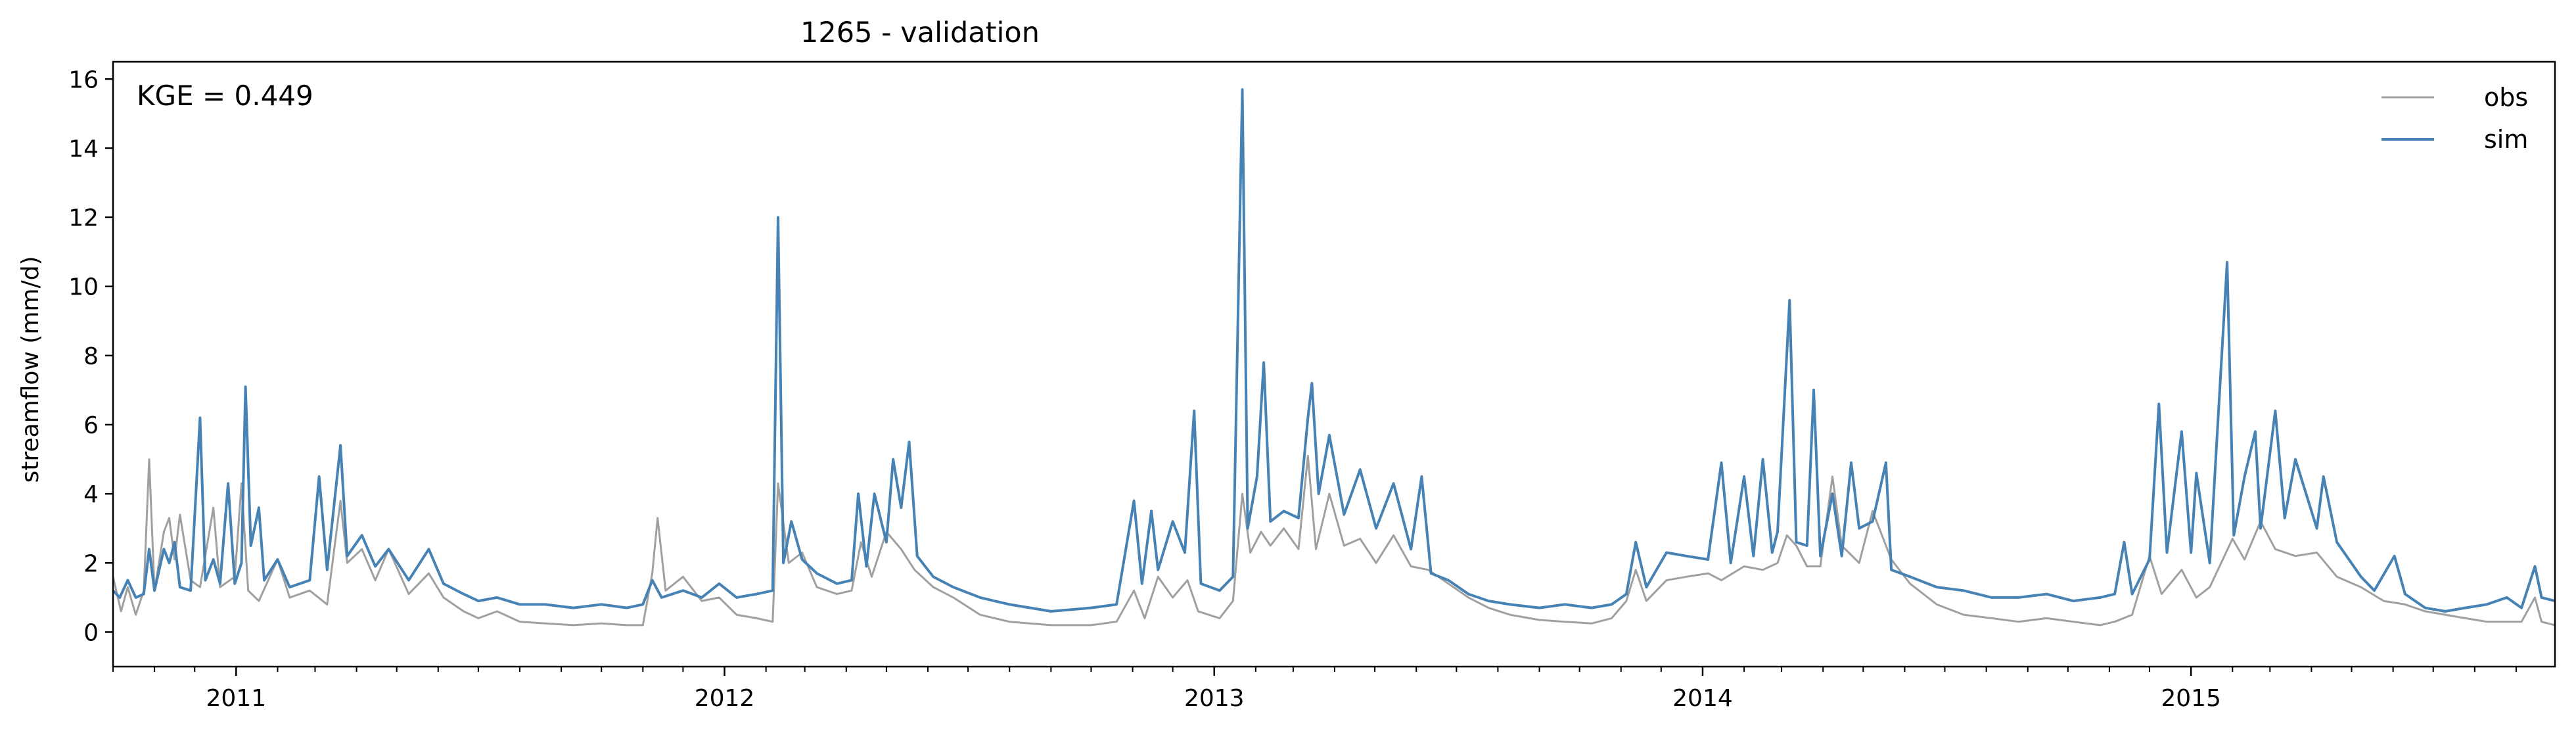 Image resolution: width=2576 pixels, height=735 pixels. I want to click on legend-sim-label: sim, so click(2506, 139).